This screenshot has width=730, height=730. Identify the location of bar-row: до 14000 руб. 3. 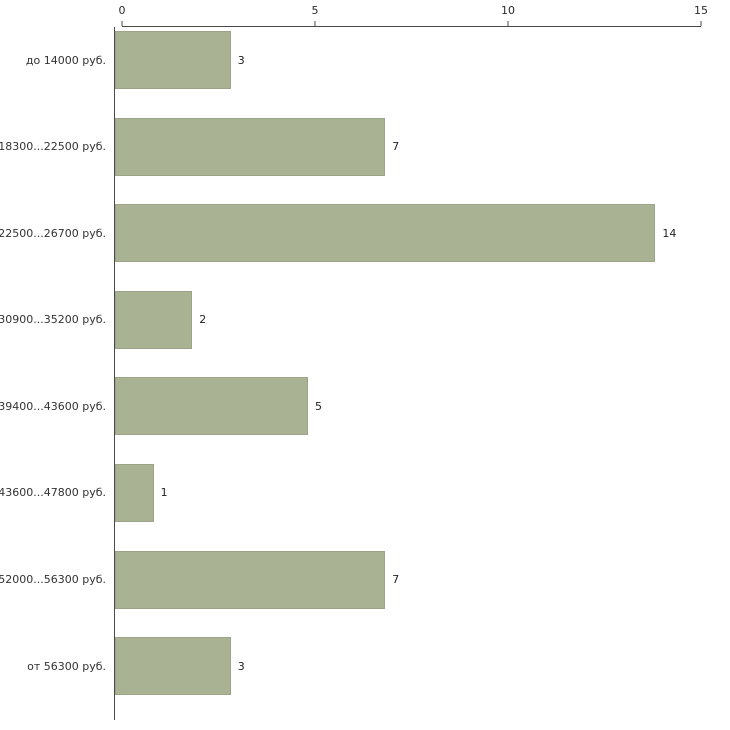
(365, 70).